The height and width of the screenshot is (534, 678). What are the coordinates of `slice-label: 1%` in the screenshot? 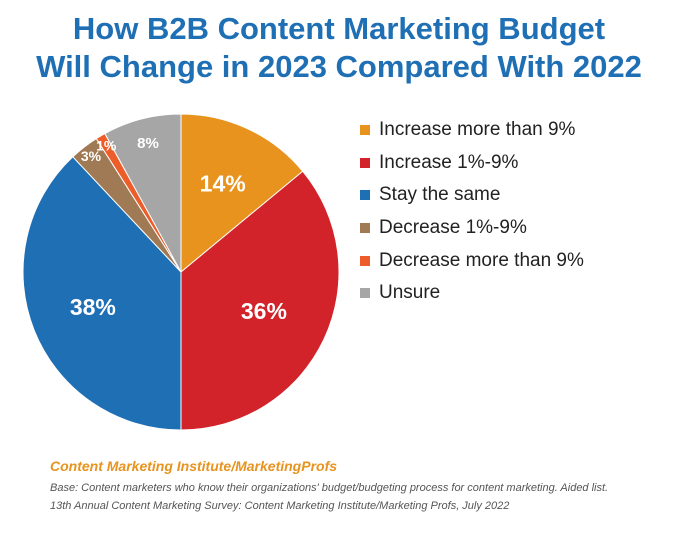 It's located at (106, 146).